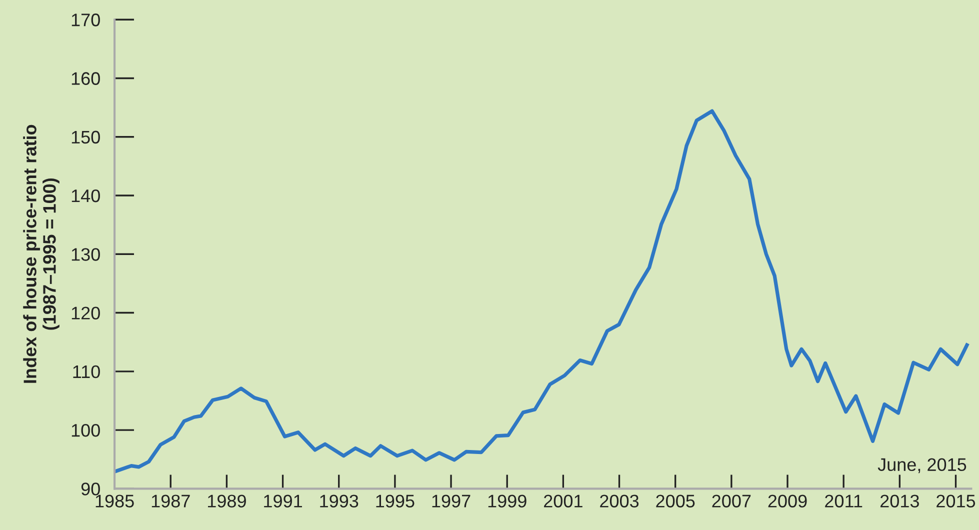 The width and height of the screenshot is (979, 530). Describe the element at coordinates (86, 20) in the screenshot. I see `y-tick-label: 170` at that location.